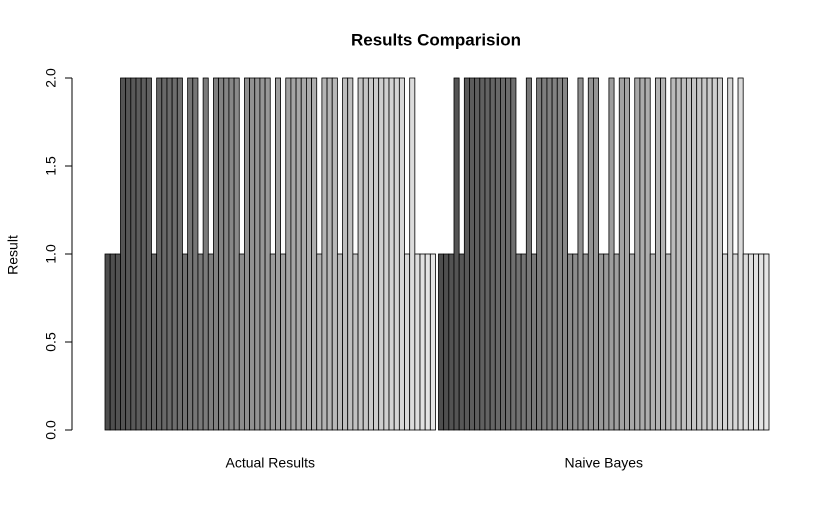 The width and height of the screenshot is (836, 532). I want to click on x-tick-label: Actual Results, so click(270, 463).